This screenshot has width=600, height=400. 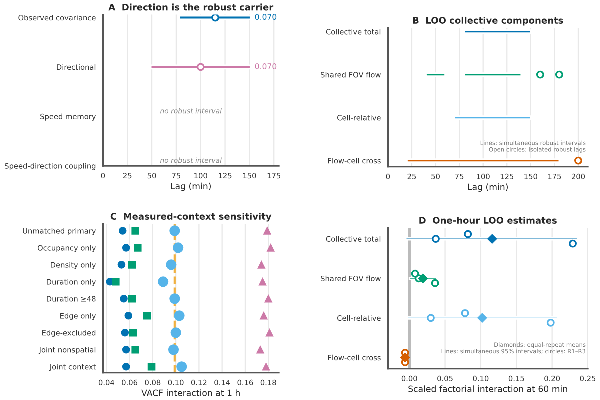 What do you see at coordinates (488, 21) in the screenshot?
I see `chart-title: B LOO collective components` at bounding box center [488, 21].